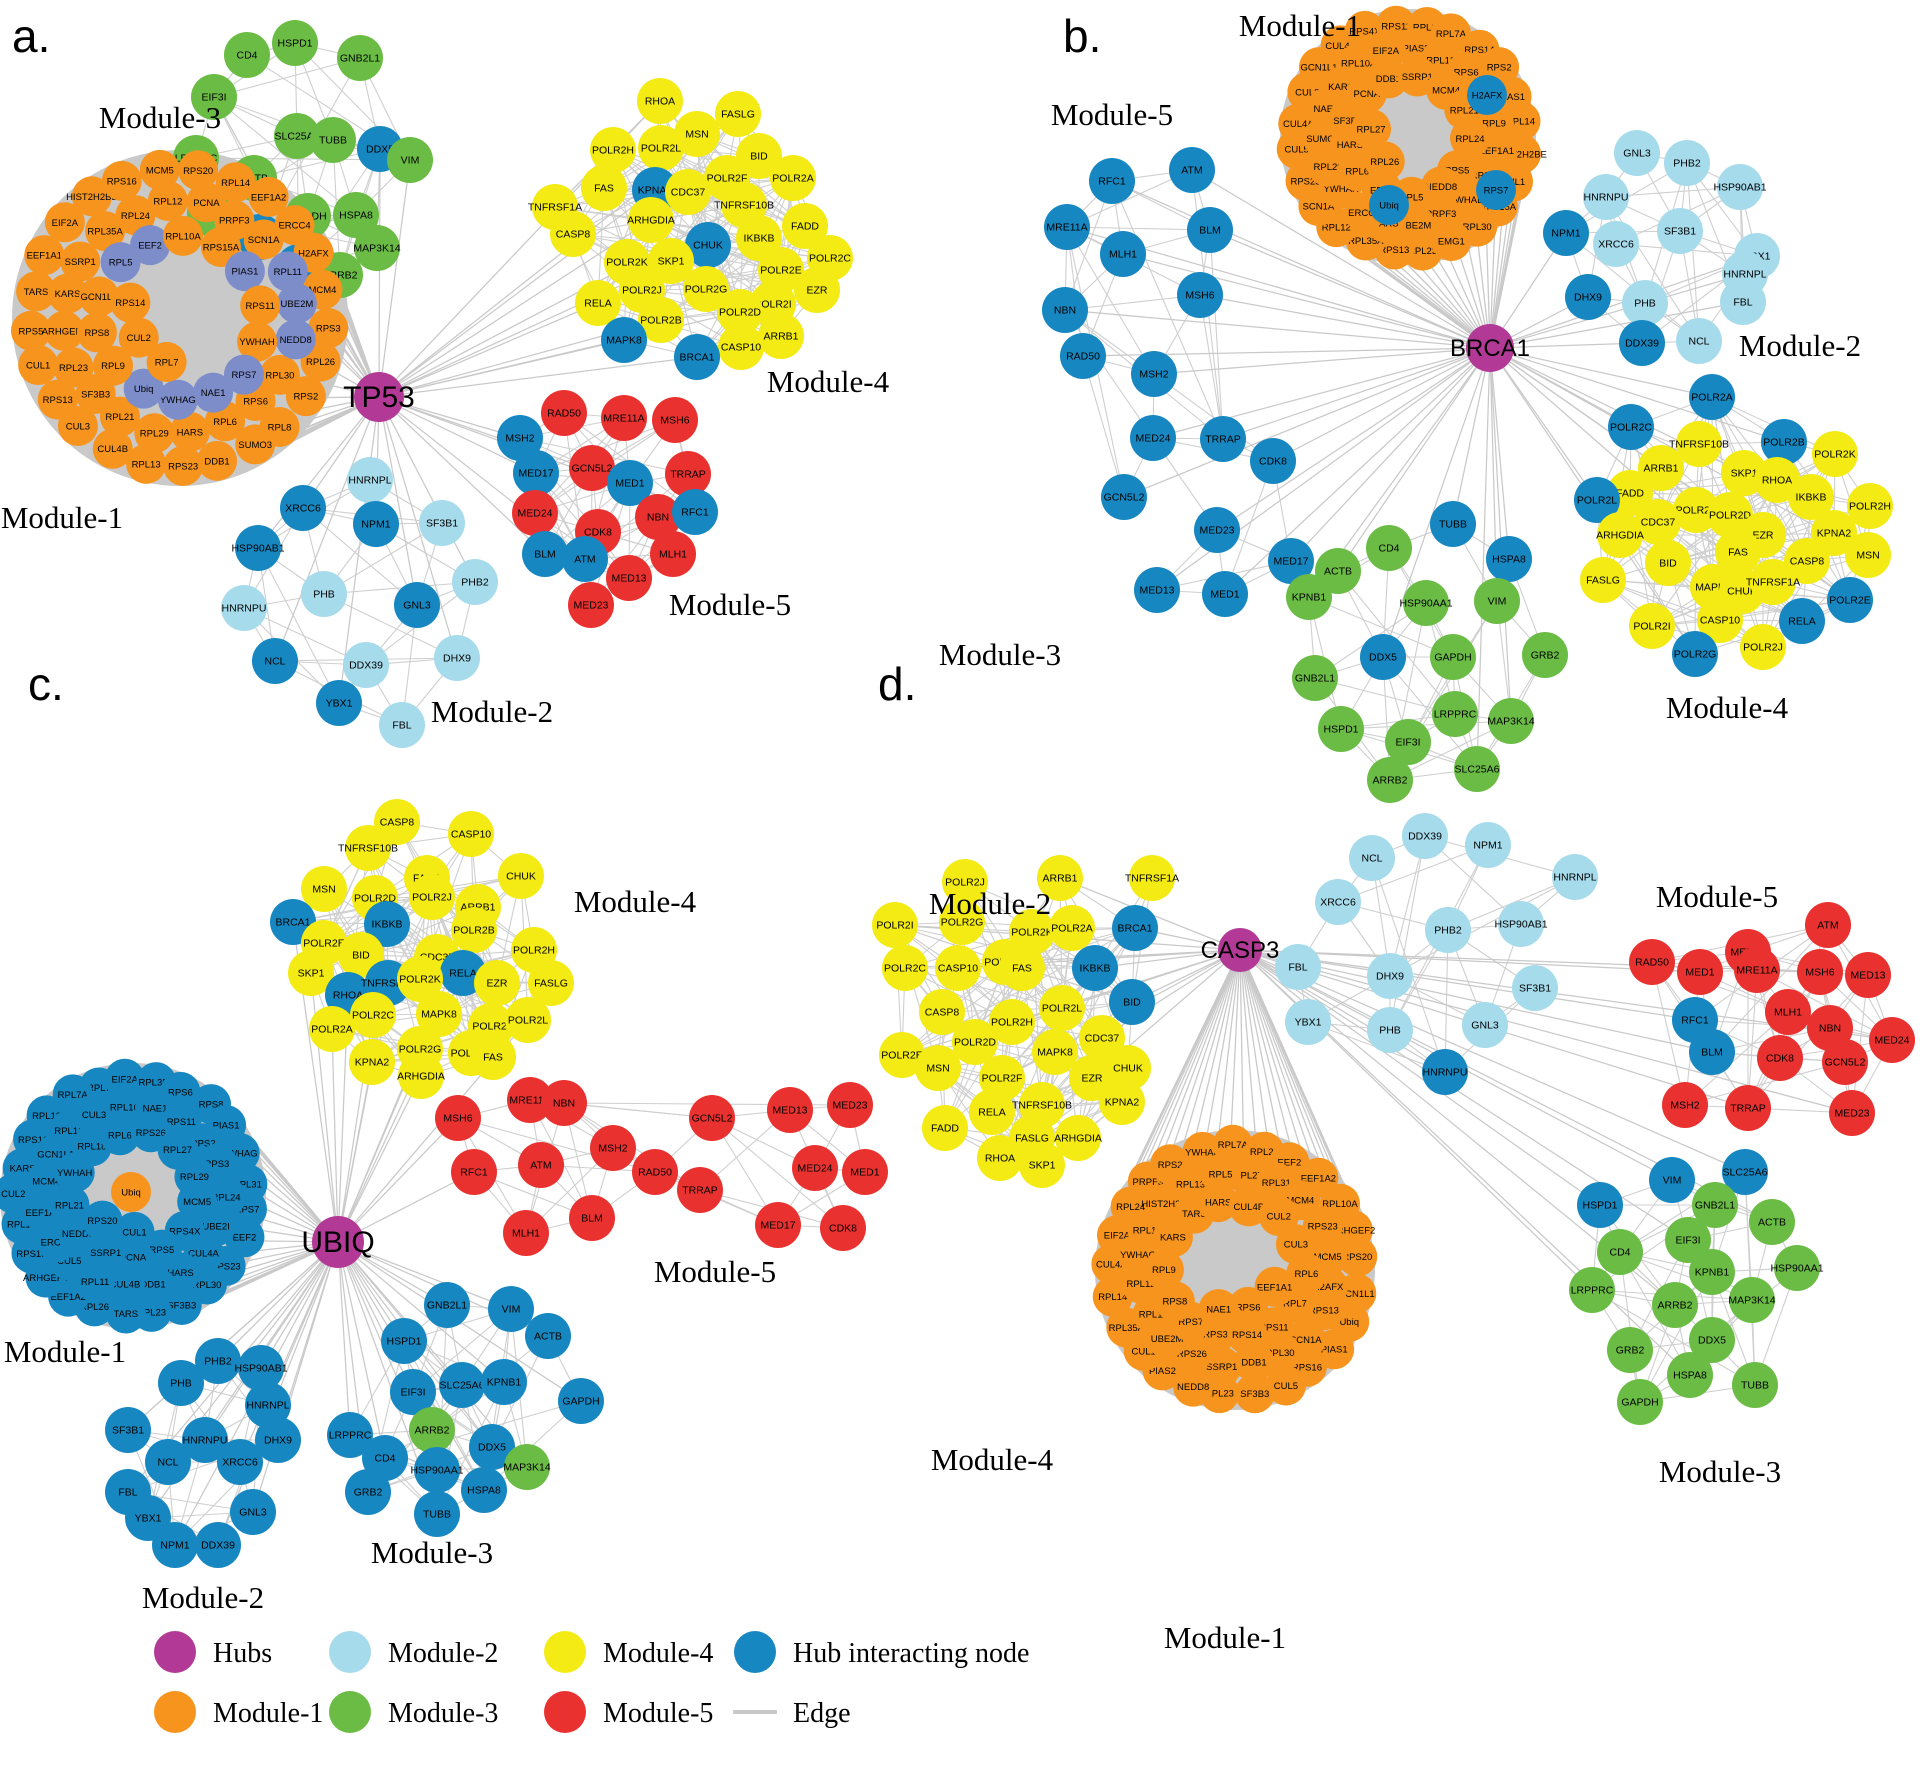 Image resolution: width=1923 pixels, height=1775 pixels. I want to click on node-PHB2: PHB2, so click(475, 582).